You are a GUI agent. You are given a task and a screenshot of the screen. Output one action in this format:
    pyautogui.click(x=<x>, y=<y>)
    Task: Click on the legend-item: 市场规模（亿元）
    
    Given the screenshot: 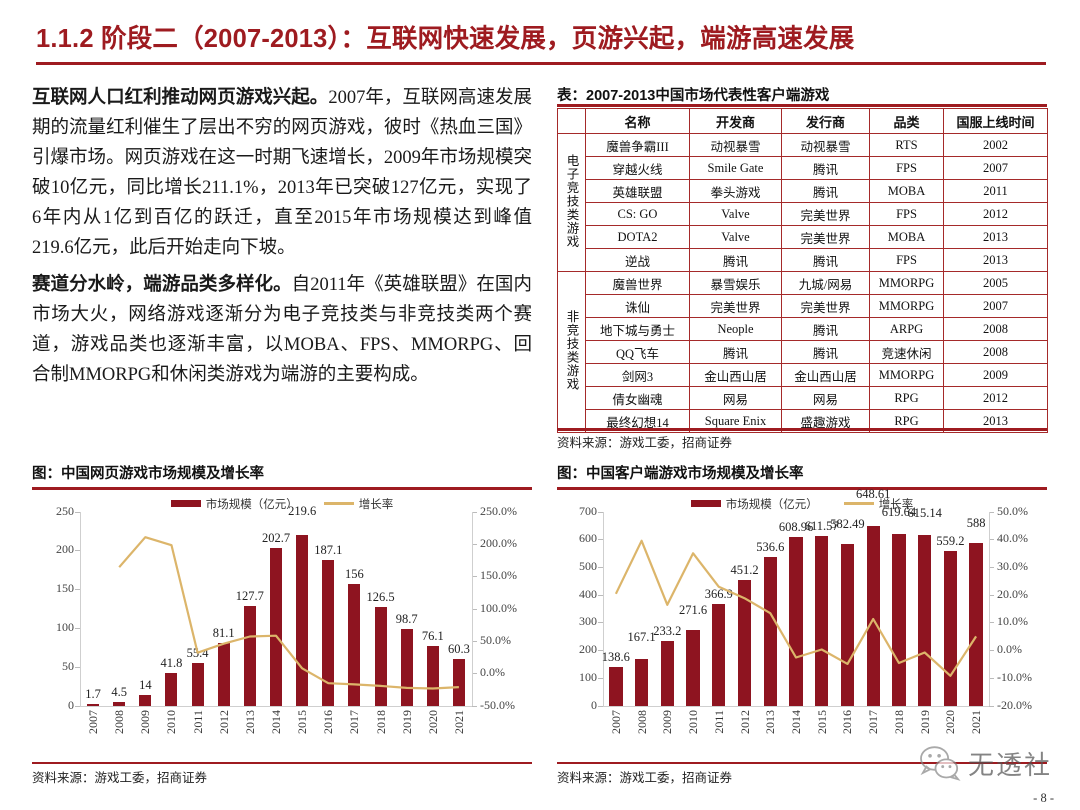 What is the action you would take?
    pyautogui.click(x=754, y=504)
    